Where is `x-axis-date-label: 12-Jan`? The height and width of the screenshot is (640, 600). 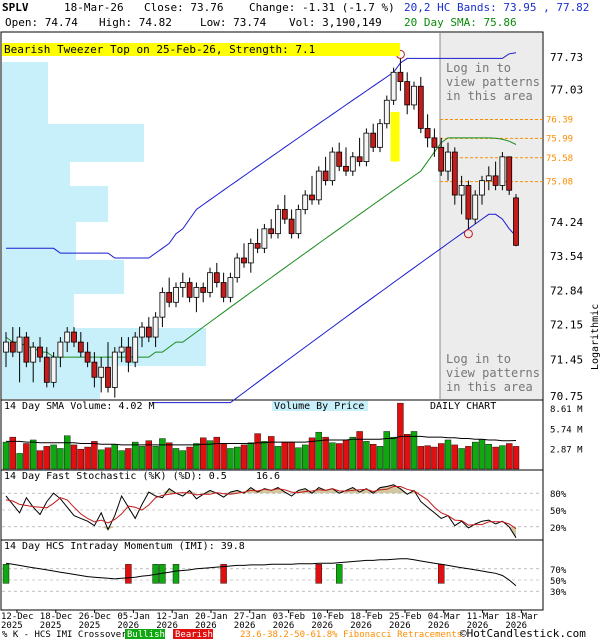 x-axis-date-label: 12-Jan is located at coordinates (172, 617).